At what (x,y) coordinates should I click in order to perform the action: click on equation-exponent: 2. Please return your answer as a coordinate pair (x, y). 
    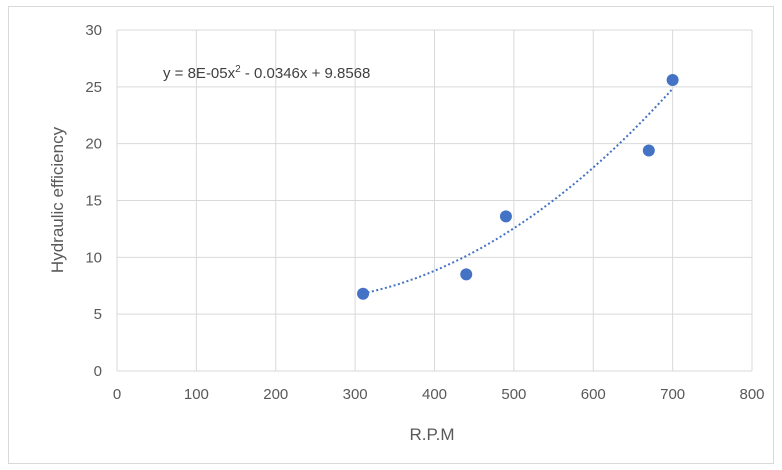
    Looking at the image, I should click on (238, 69).